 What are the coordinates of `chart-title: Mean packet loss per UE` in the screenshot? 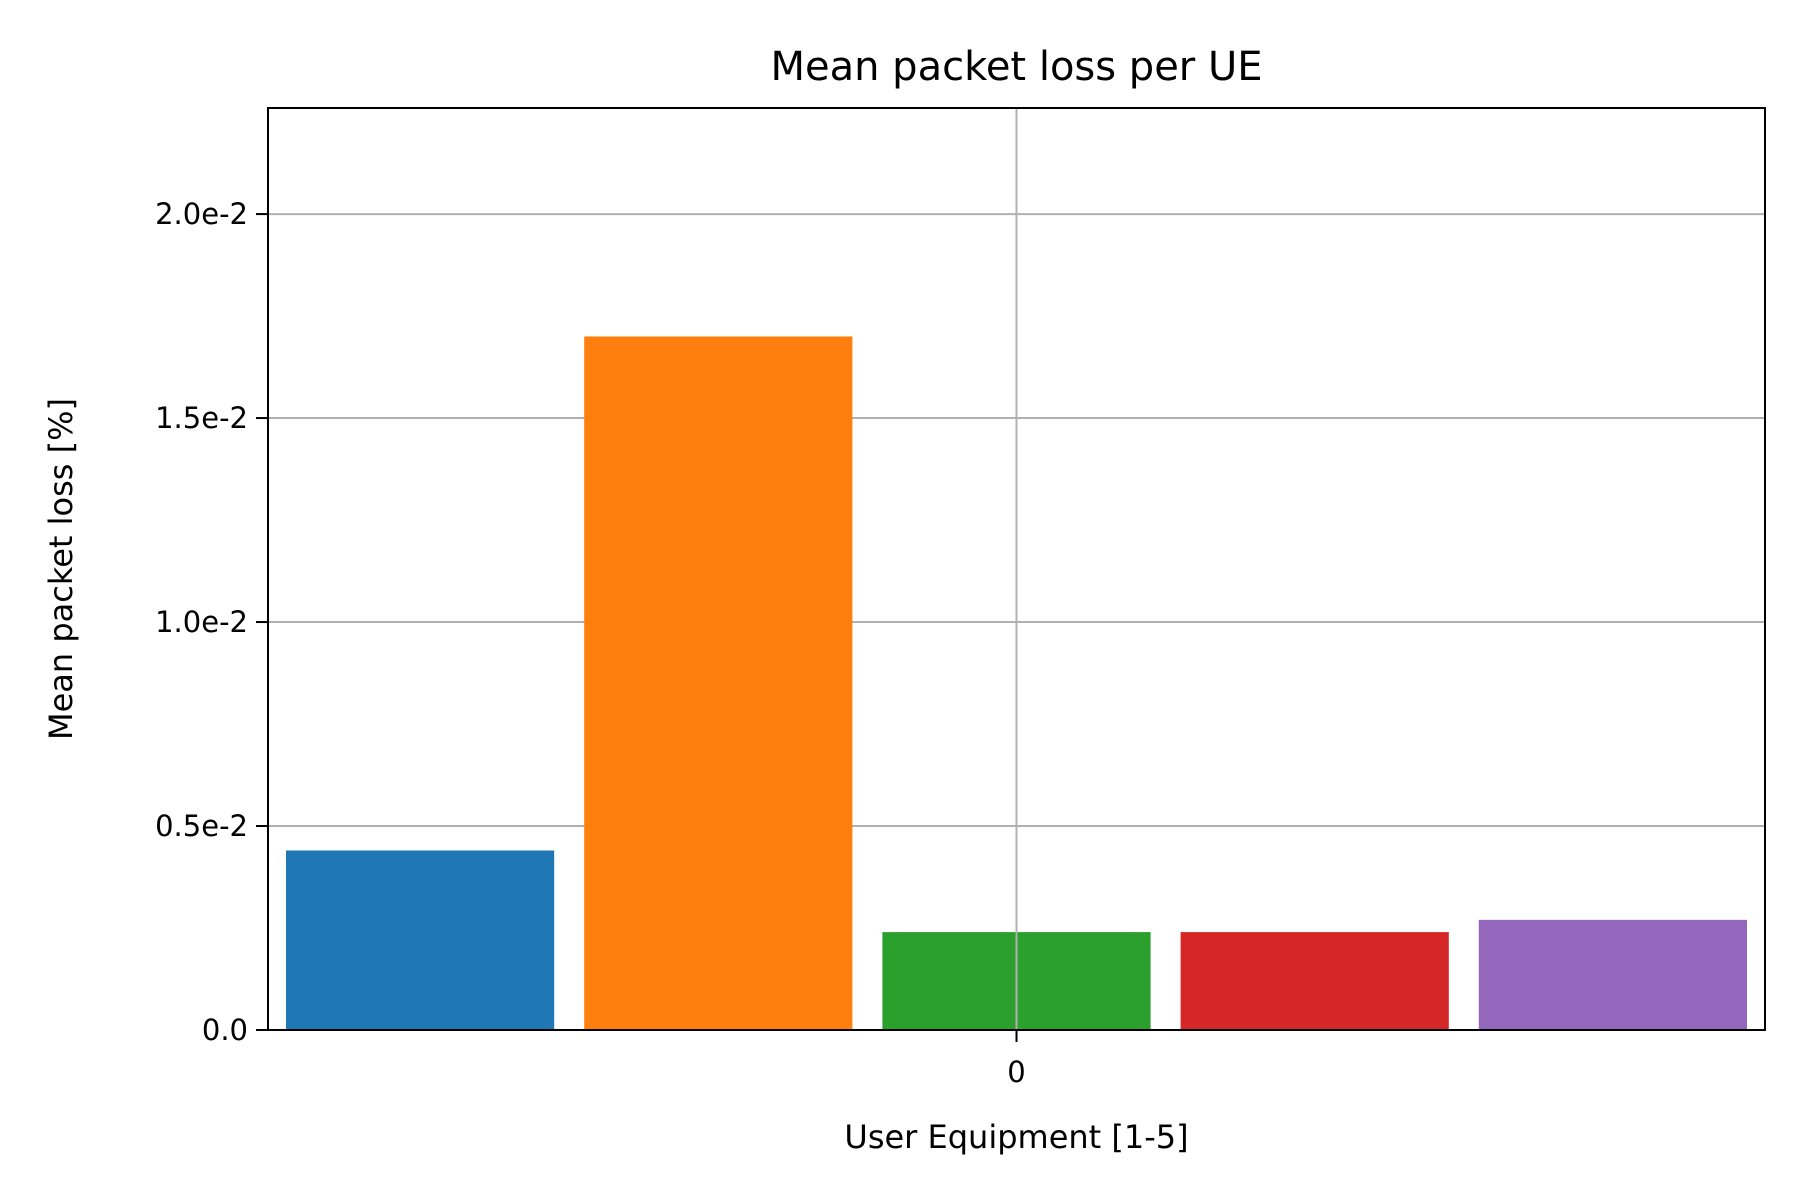 It's located at (1016, 67).